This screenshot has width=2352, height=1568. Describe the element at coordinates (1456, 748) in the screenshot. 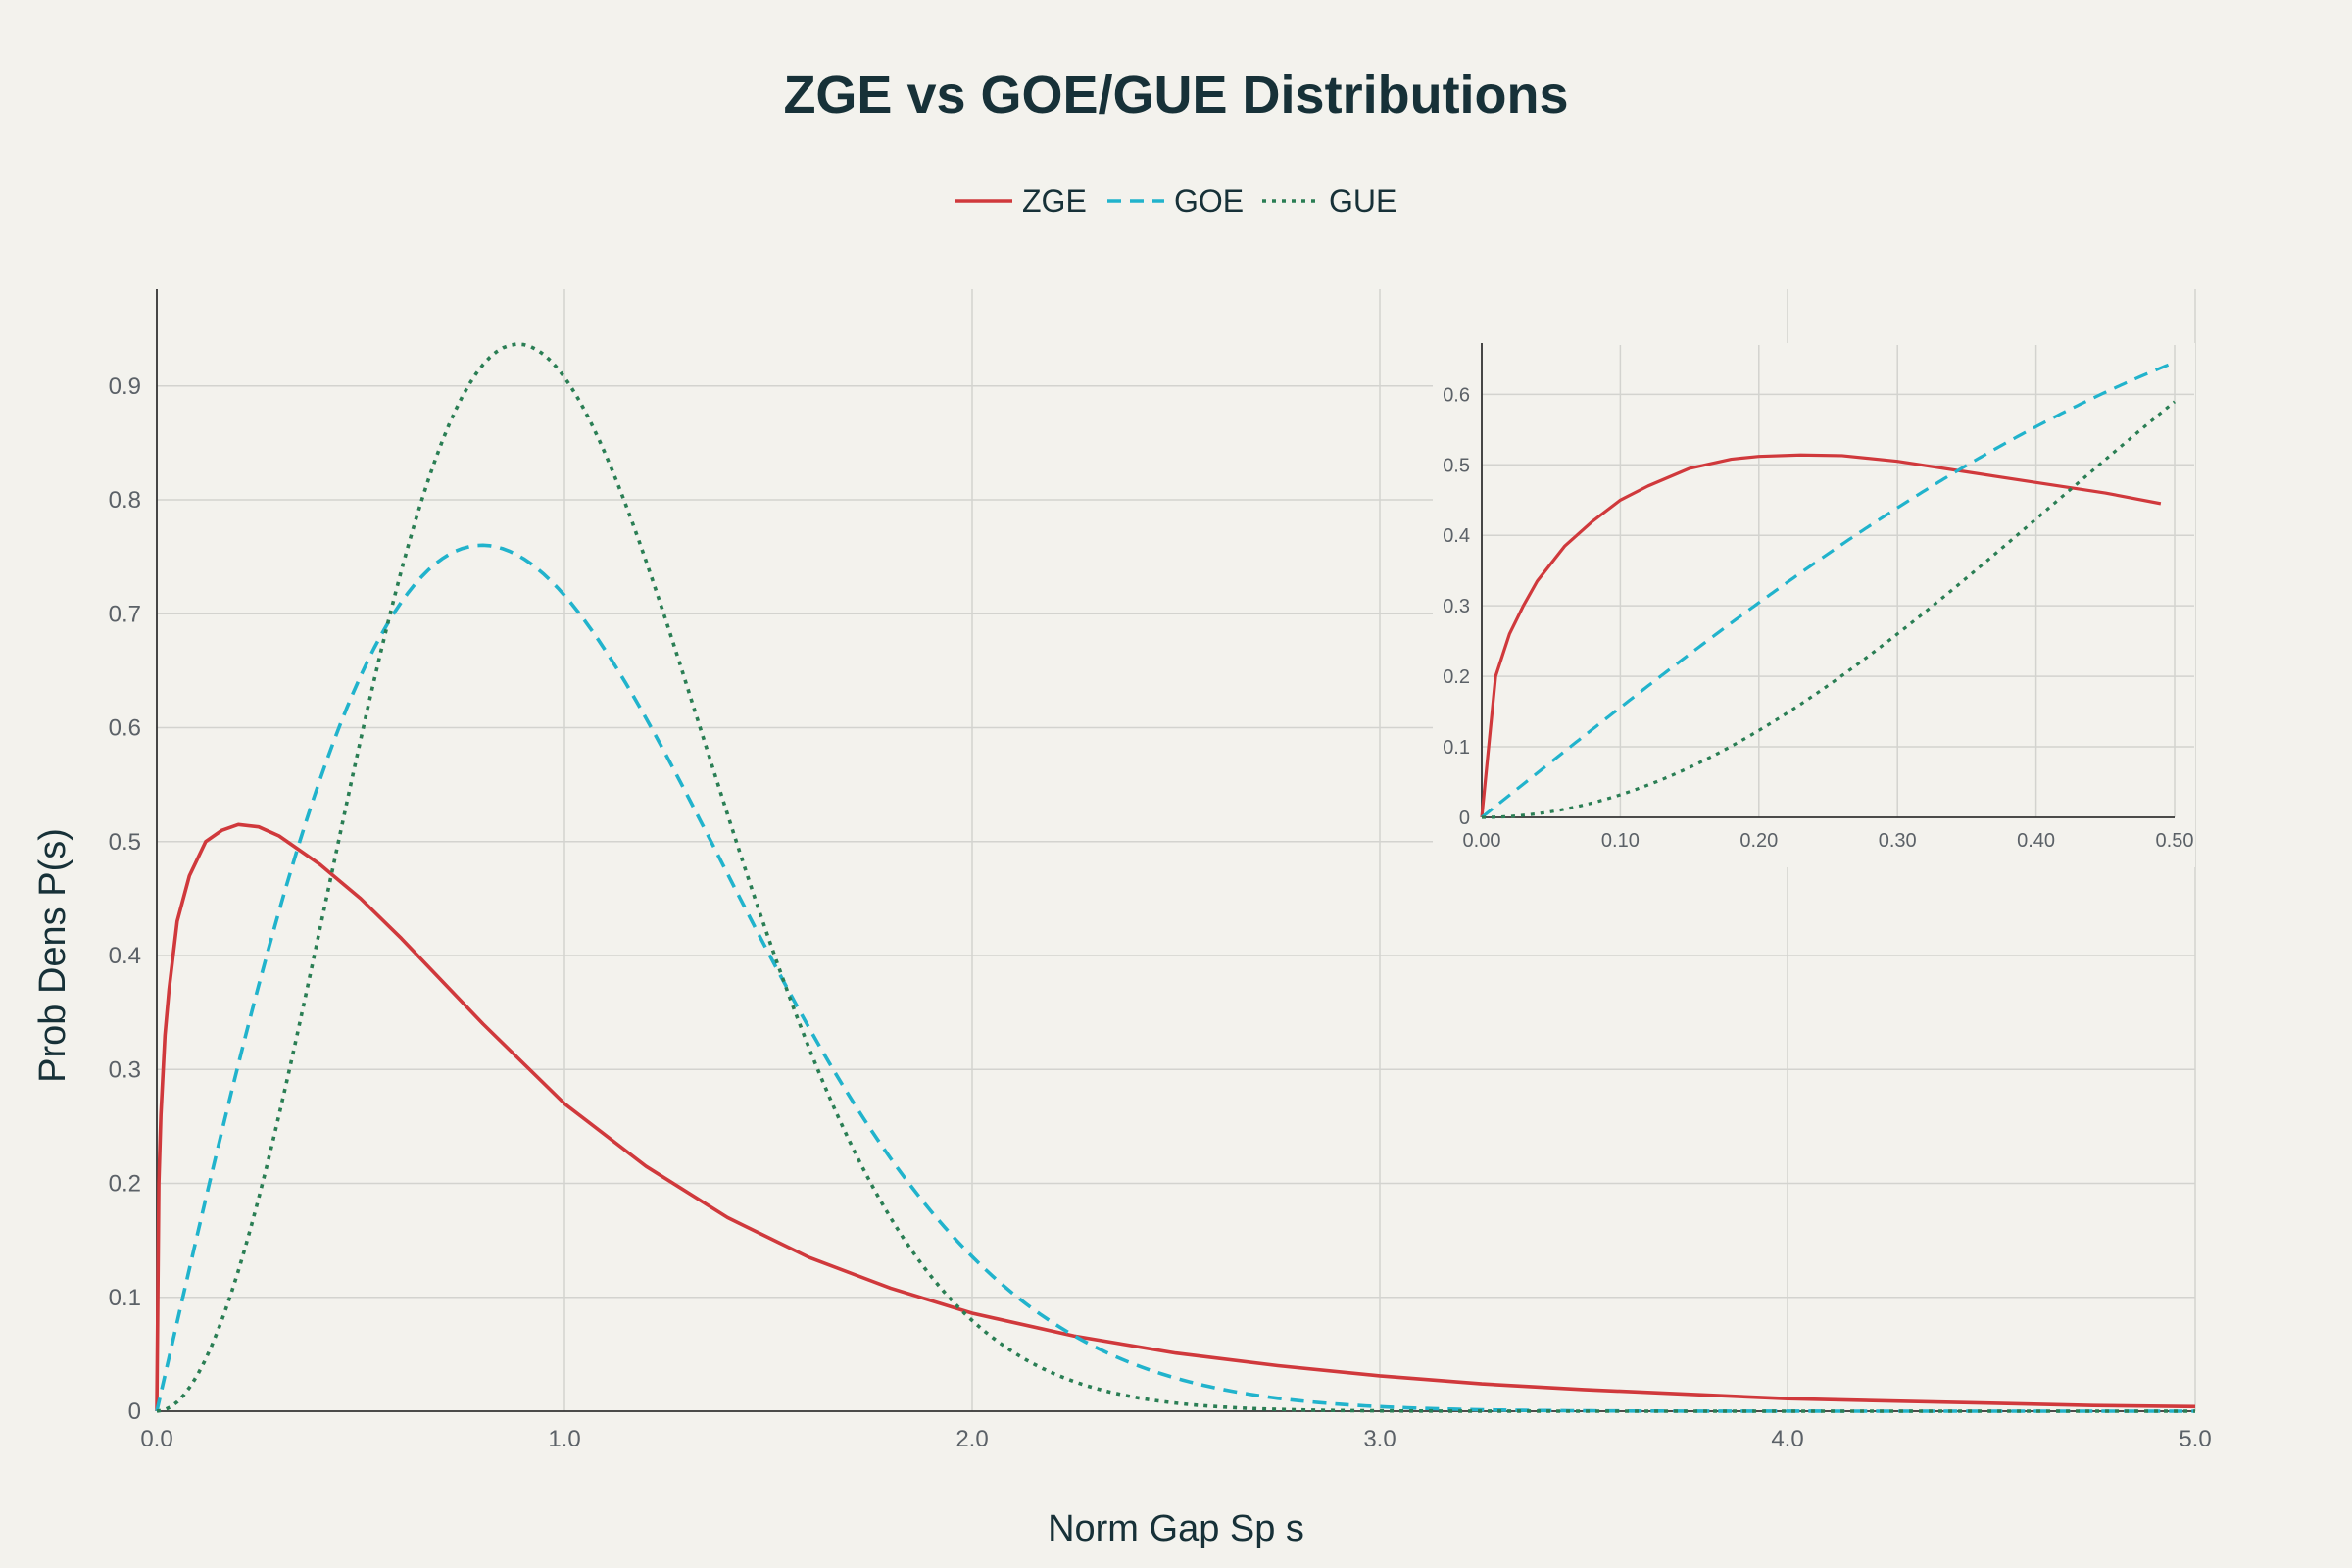

I see `inset-y-tick-label: 0.1` at that location.